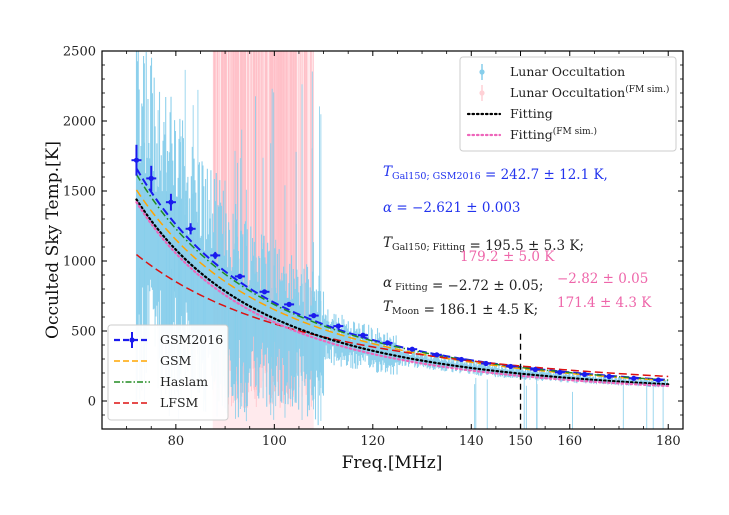 The image size is (729, 515). Describe the element at coordinates (53, 240) in the screenshot. I see `y-axis-label: Occulted Sky Temp.[K]` at that location.